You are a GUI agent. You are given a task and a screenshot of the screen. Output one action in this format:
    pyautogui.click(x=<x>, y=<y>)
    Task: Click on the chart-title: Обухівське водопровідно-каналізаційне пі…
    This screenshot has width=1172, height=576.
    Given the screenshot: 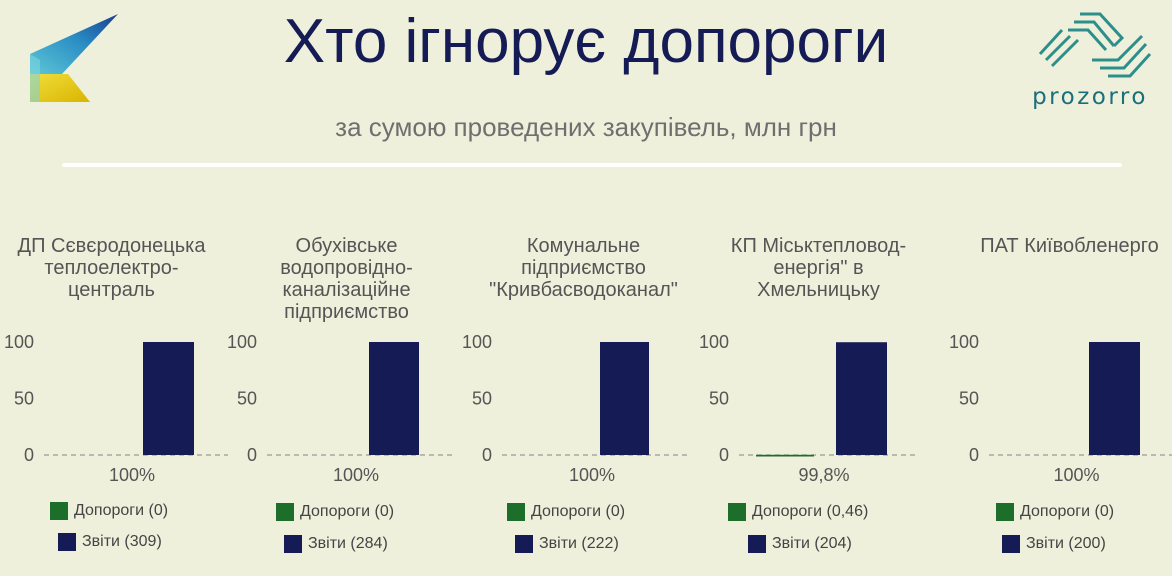 What is the action you would take?
    pyautogui.click(x=346, y=279)
    